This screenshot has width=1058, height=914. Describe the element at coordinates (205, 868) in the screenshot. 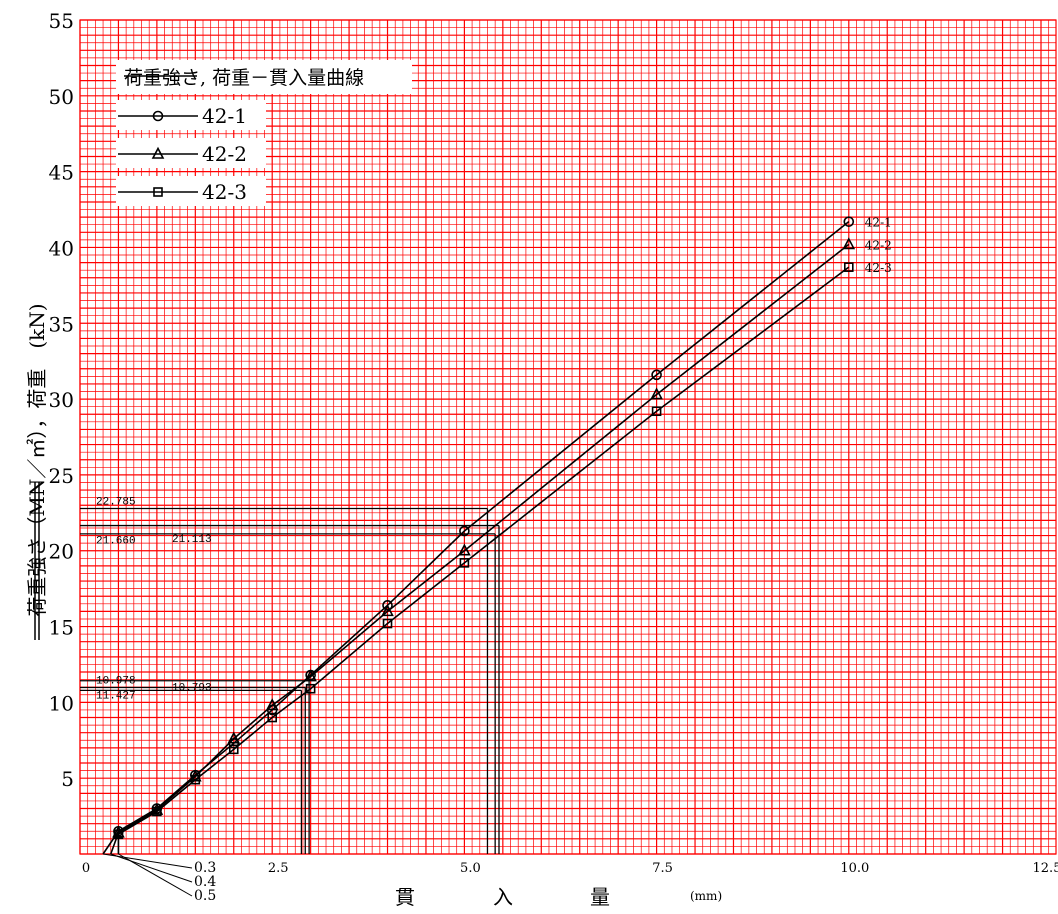

I see `origin-correction-label: 0.3` at that location.